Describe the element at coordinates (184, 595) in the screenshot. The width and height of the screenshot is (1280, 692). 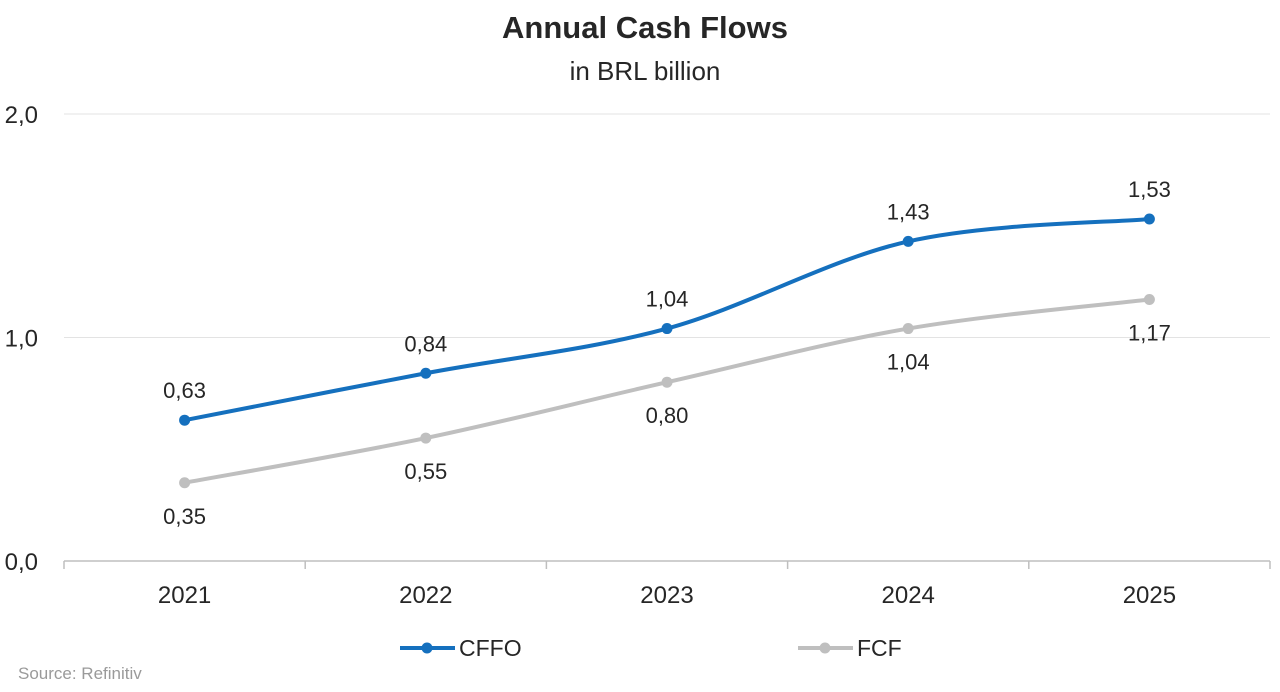
I see `x-tick-label: 2021` at that location.